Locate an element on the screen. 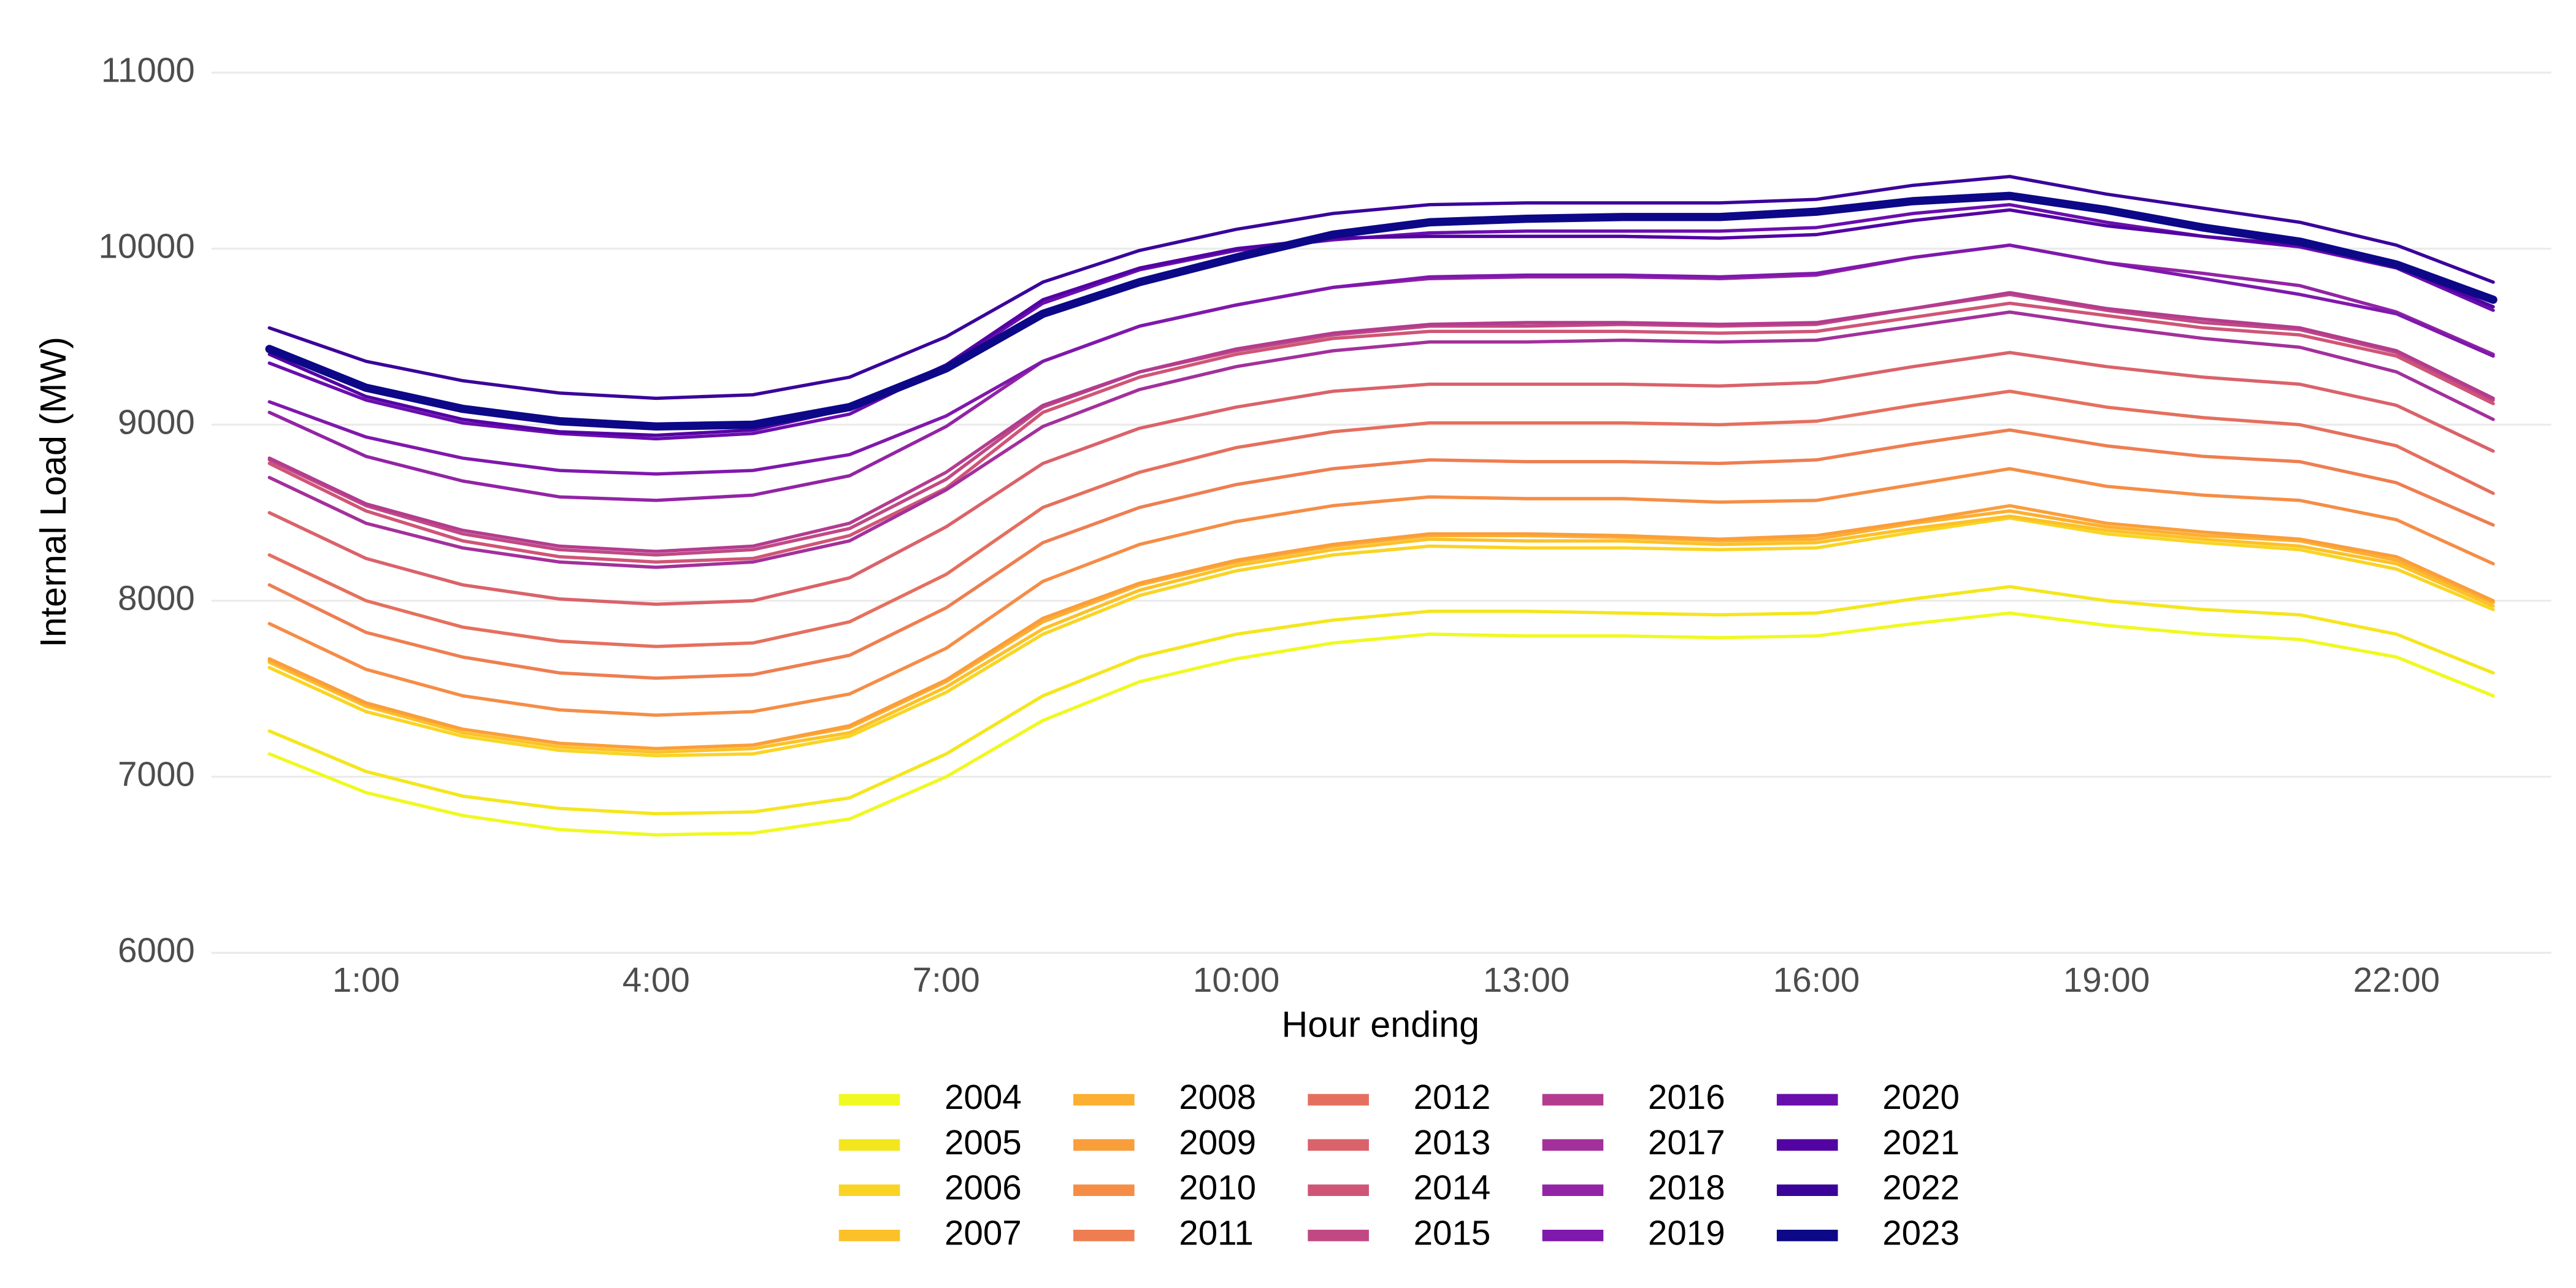  legend-label: 2013 is located at coordinates (1452, 1142).